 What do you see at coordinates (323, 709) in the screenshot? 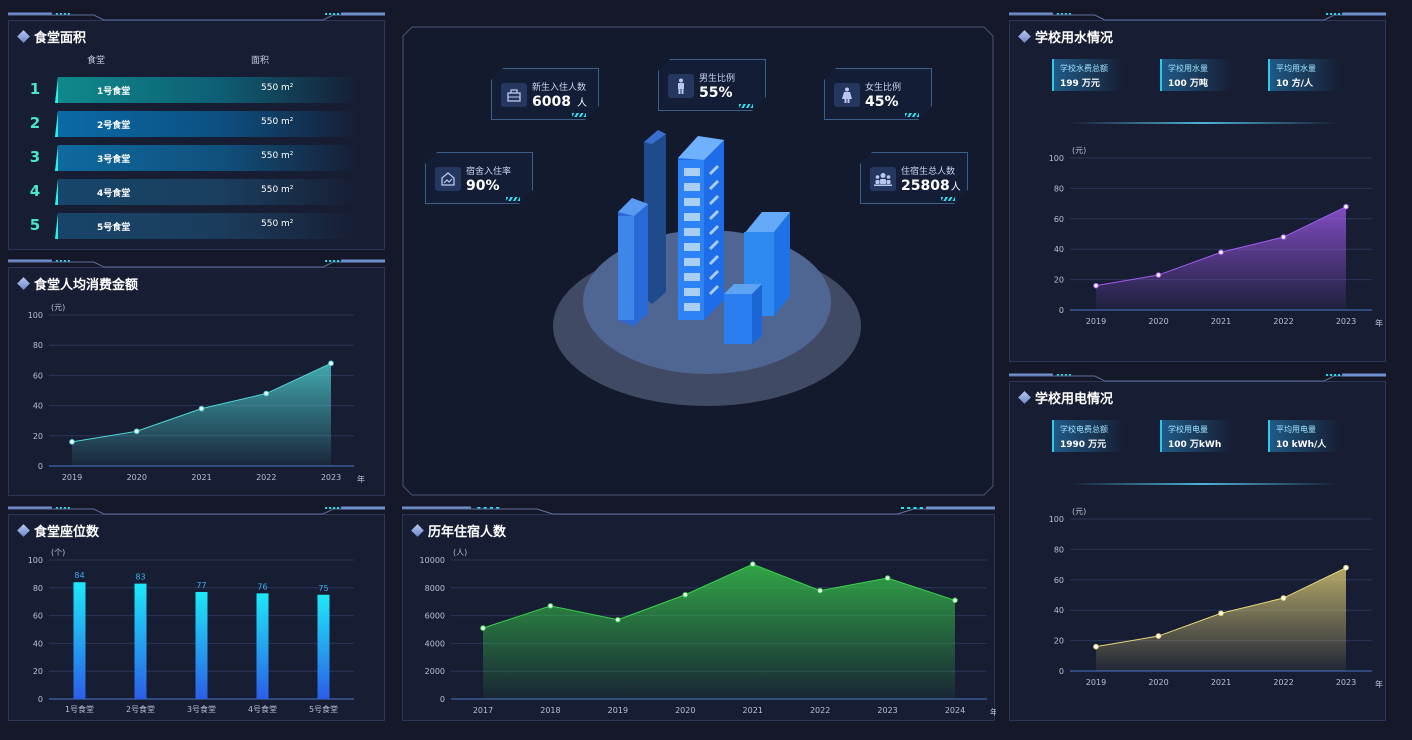
I see `x-tick-label: 5号食堂` at bounding box center [323, 709].